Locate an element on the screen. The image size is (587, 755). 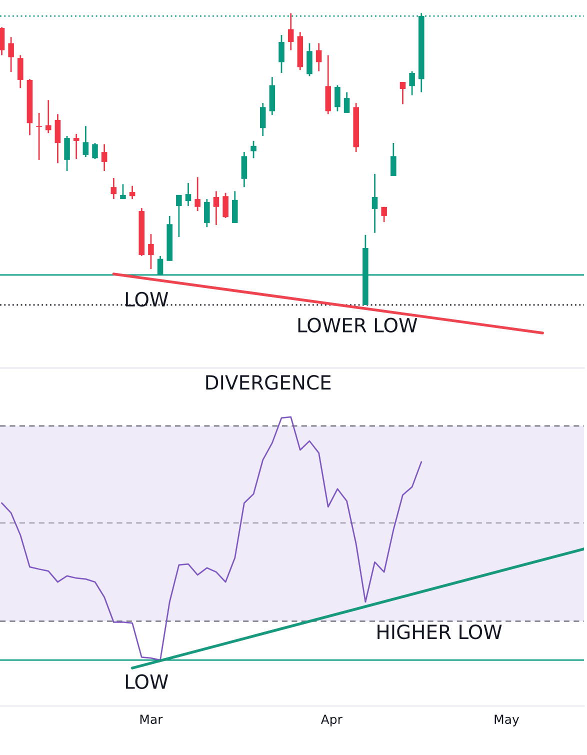
annotation: LOWER LOW is located at coordinates (358, 325).